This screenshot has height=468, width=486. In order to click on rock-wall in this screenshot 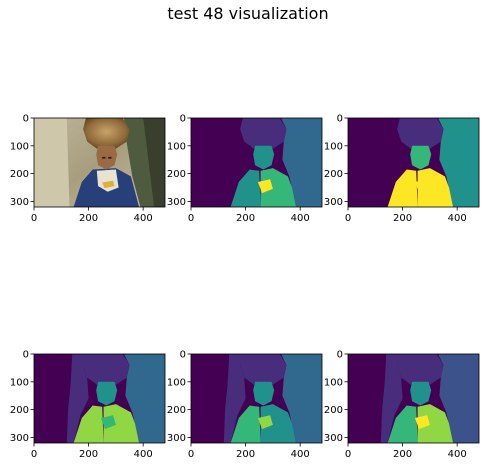, I will do `click(52, 162)`.